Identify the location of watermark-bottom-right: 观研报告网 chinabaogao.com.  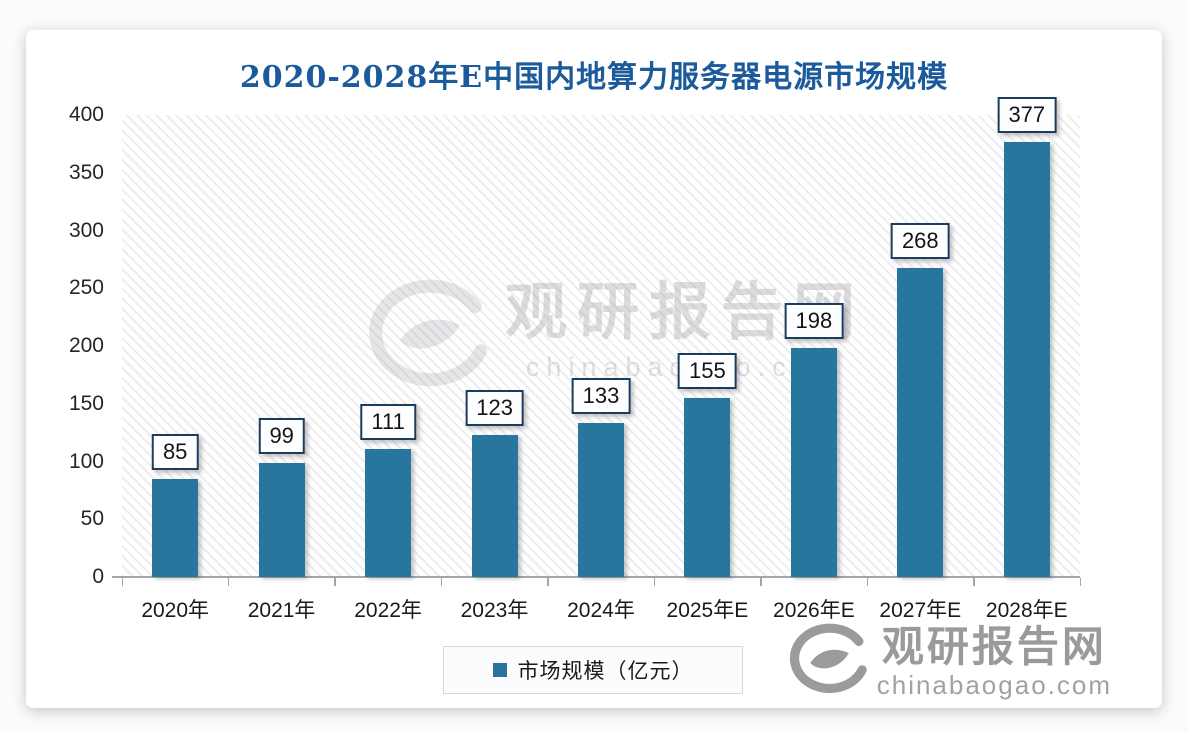
(948, 661).